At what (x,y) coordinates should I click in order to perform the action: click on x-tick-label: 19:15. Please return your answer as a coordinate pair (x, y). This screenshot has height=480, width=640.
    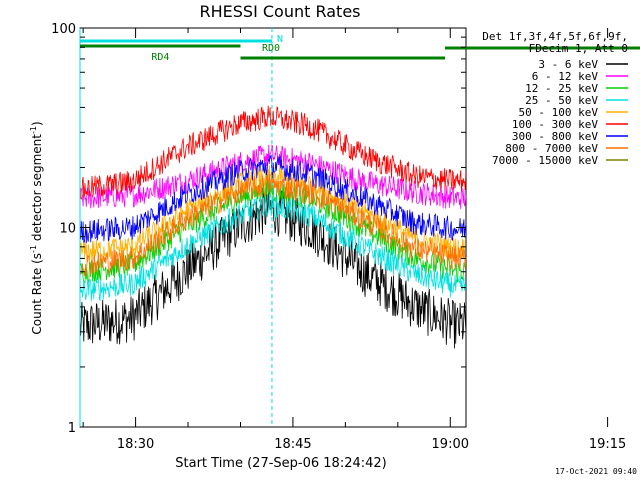
    Looking at the image, I should click on (607, 444).